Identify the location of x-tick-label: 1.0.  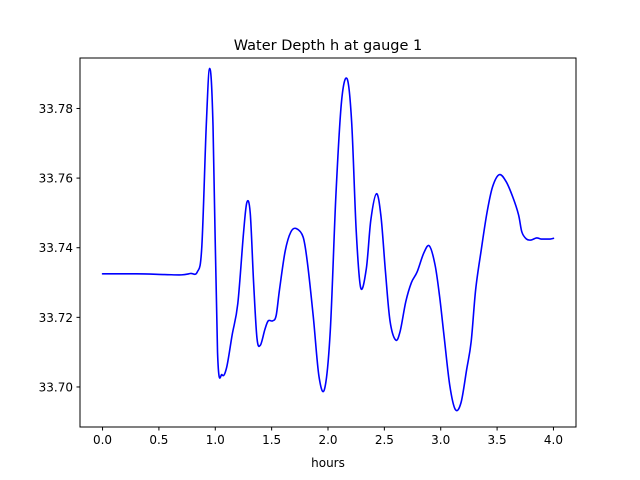
(215, 440).